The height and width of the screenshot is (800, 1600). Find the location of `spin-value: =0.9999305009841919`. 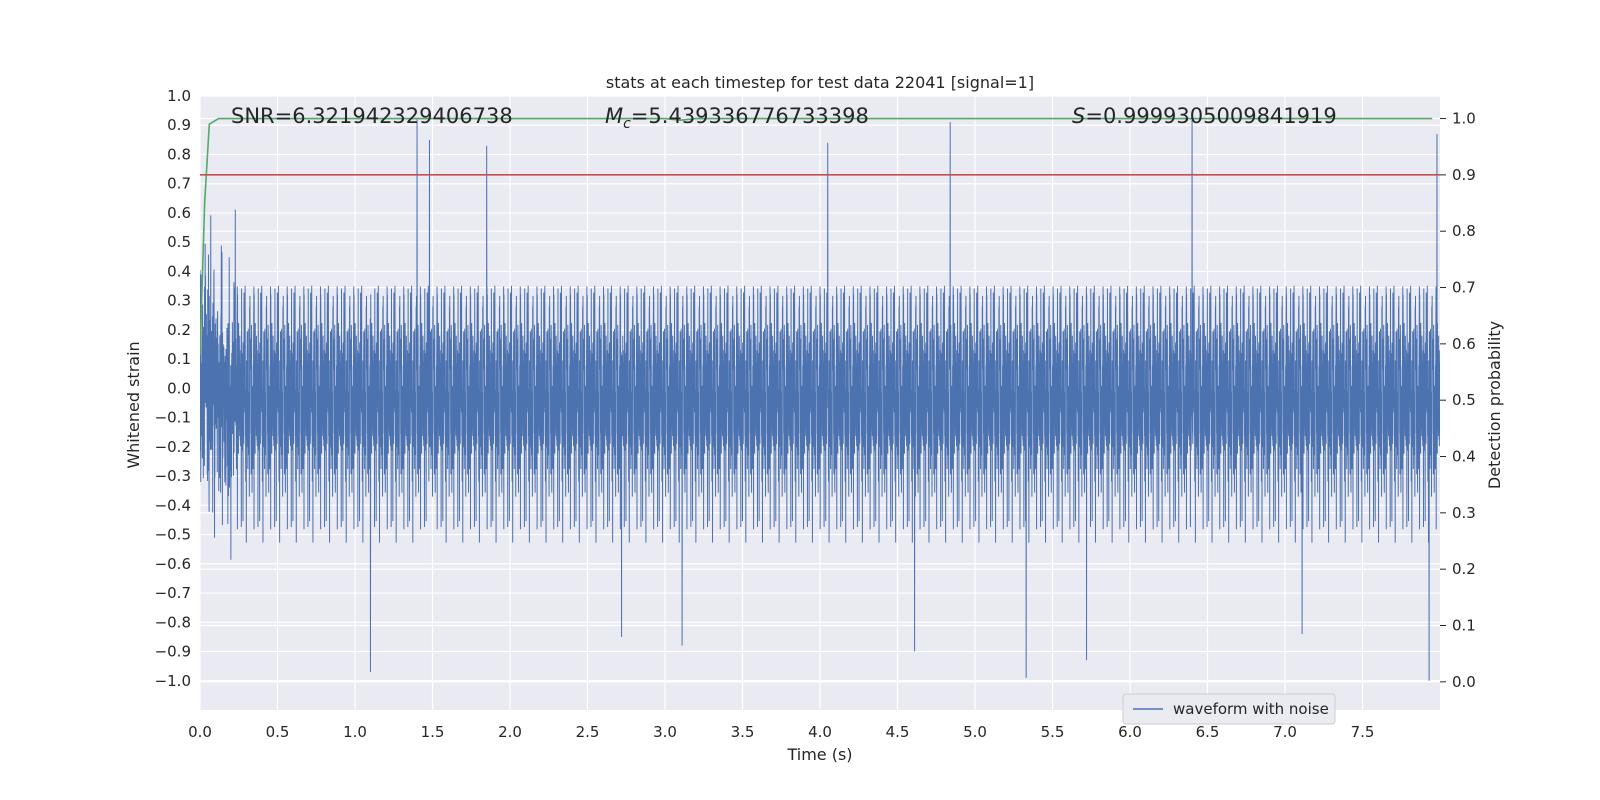

spin-value: =0.9999305009841919 is located at coordinates (1210, 116).